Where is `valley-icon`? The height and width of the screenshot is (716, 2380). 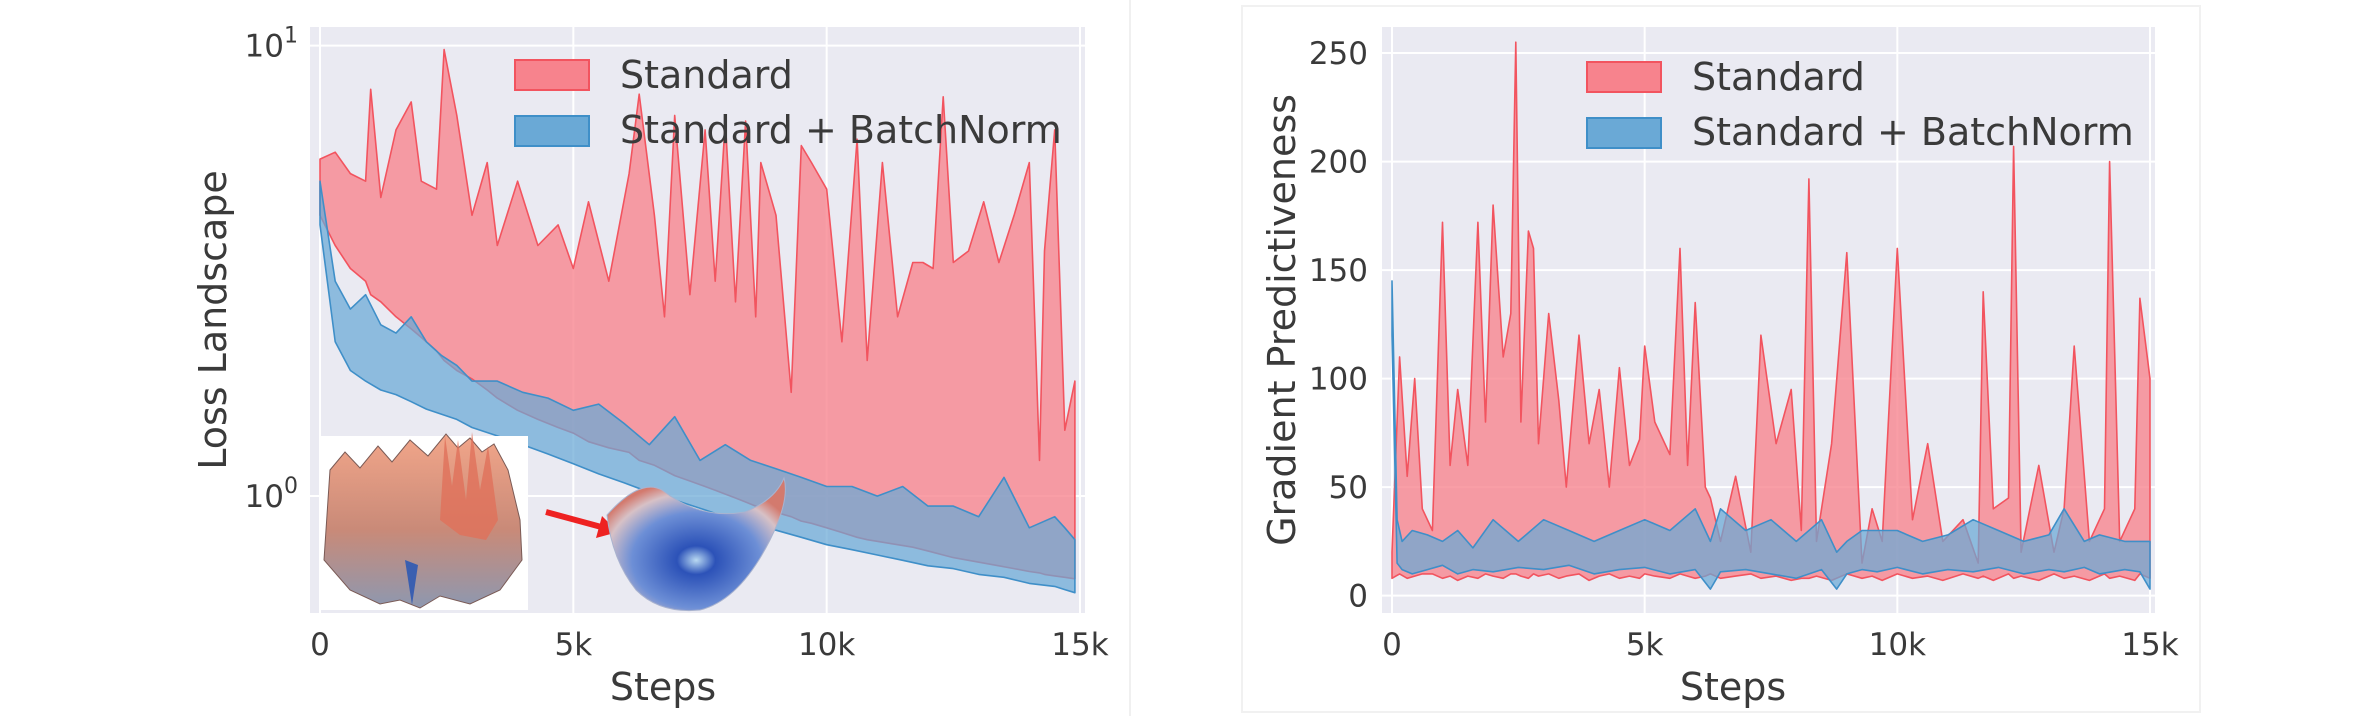
valley-icon is located at coordinates (411, 582).